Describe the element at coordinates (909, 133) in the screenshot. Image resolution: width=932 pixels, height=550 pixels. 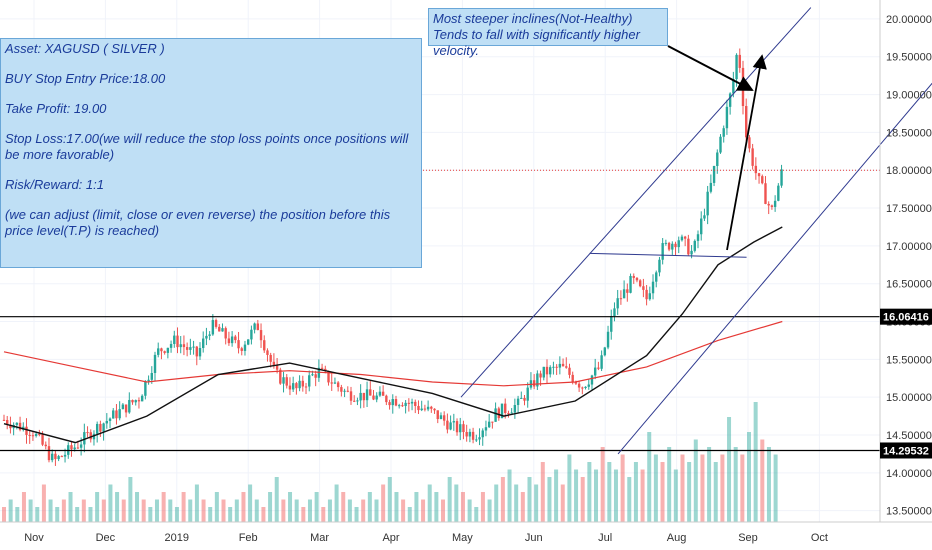
I see `price-tick-label: 18.50000` at that location.